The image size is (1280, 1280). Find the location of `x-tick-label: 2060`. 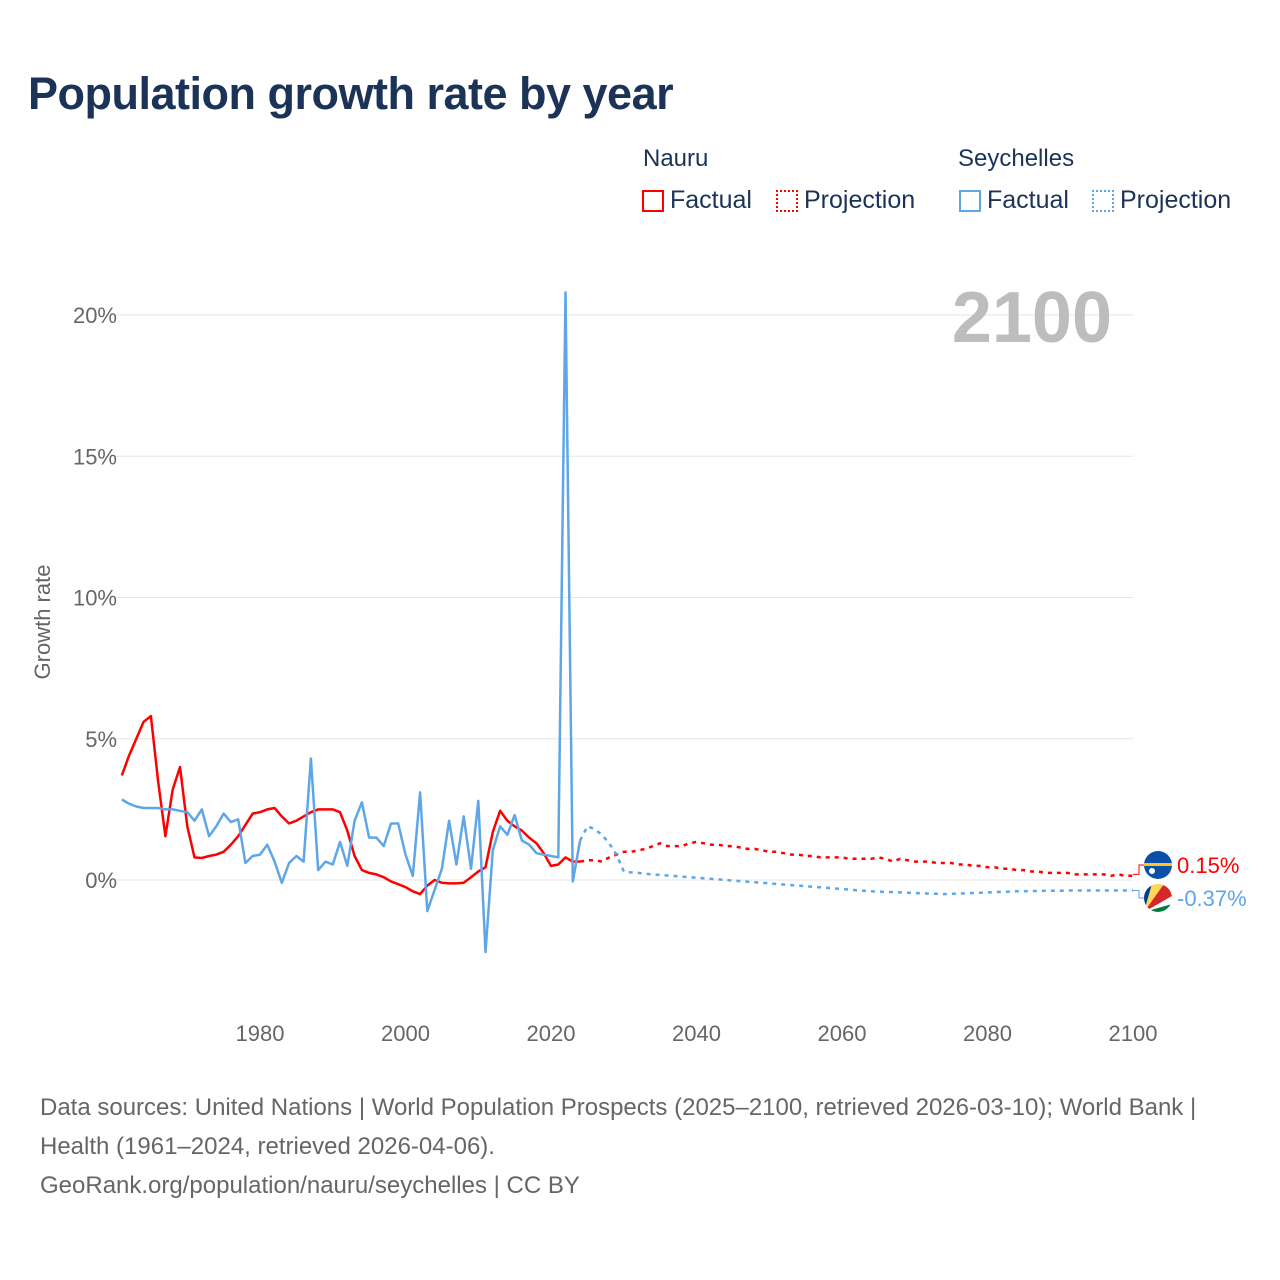

x-tick-label: 2060 is located at coordinates (842, 1033).